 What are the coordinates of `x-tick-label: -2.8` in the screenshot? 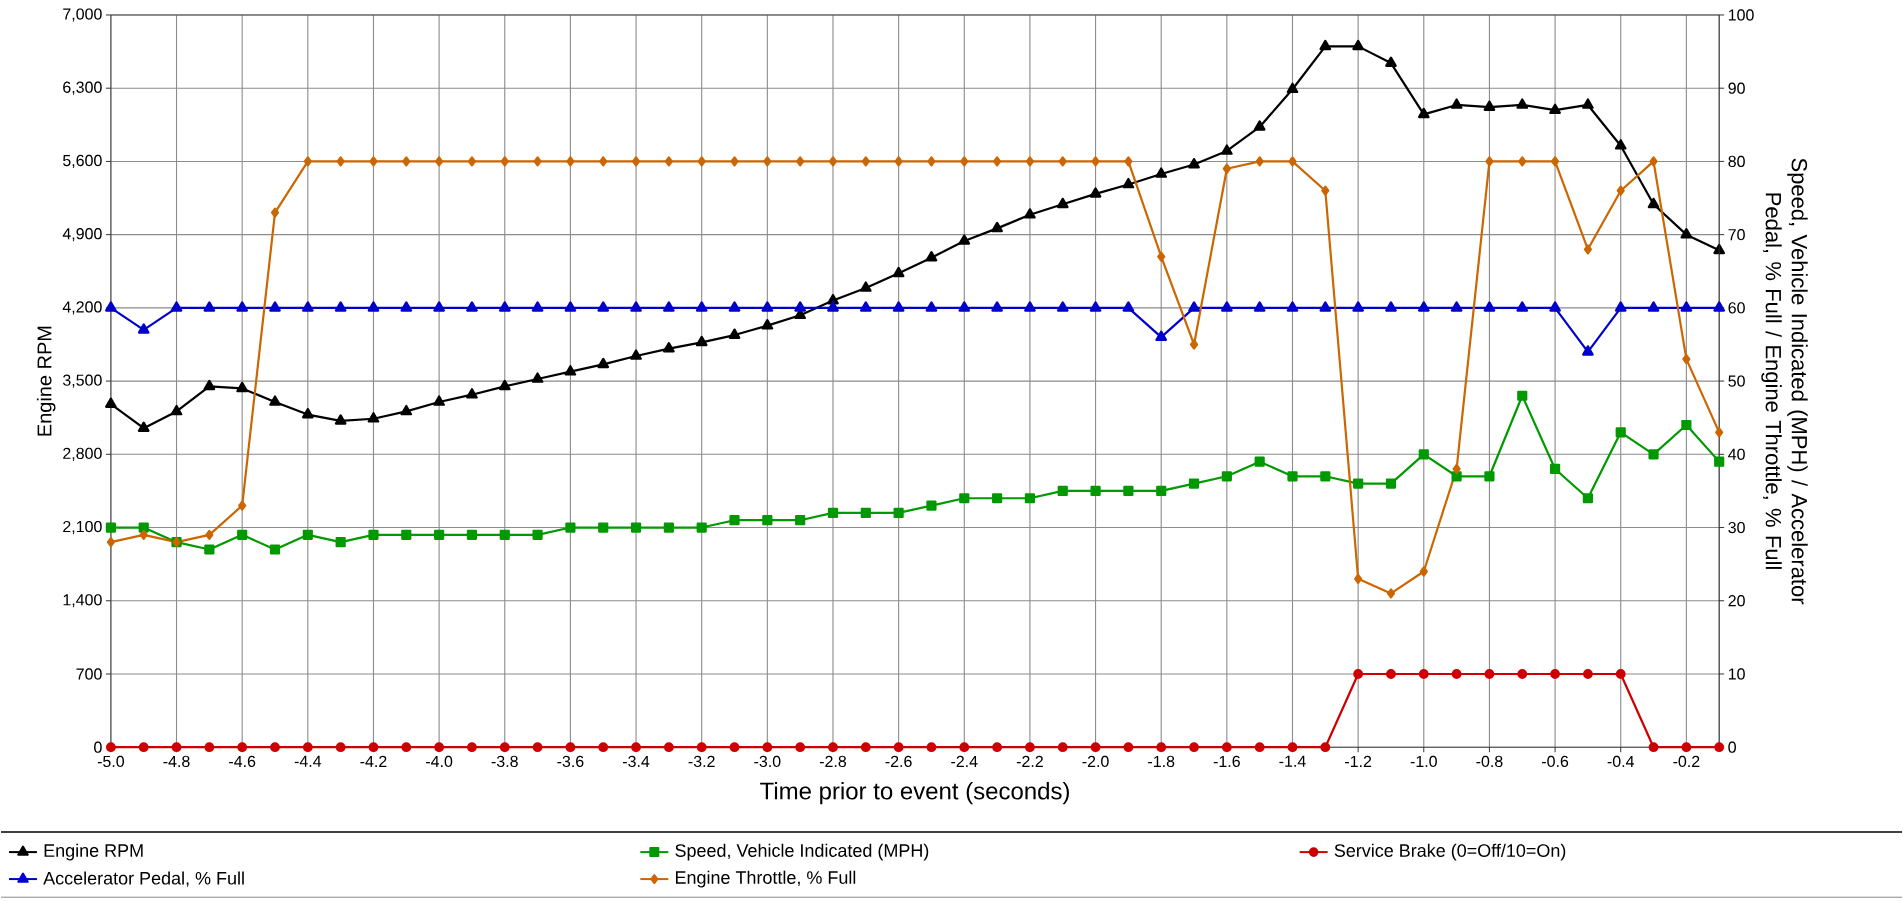 It's located at (833, 761).